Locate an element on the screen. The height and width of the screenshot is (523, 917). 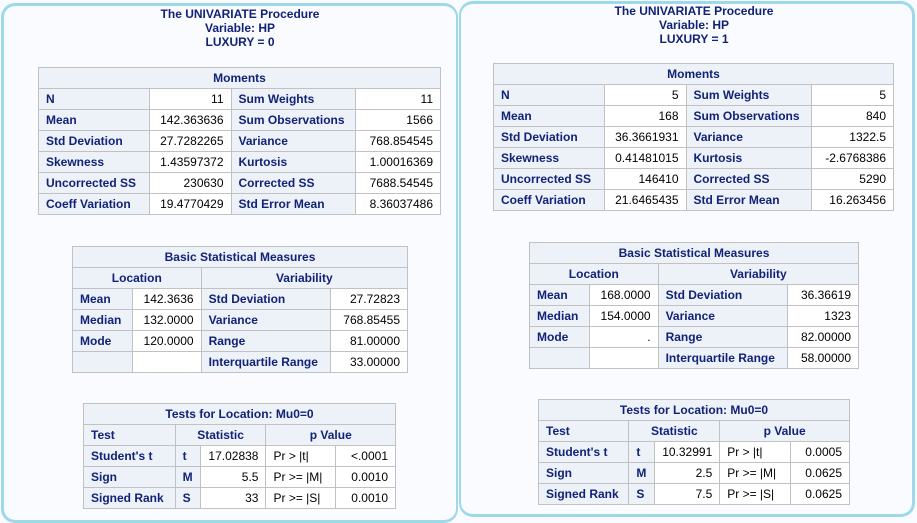
cell-value: 27.72823 is located at coordinates (369, 299).